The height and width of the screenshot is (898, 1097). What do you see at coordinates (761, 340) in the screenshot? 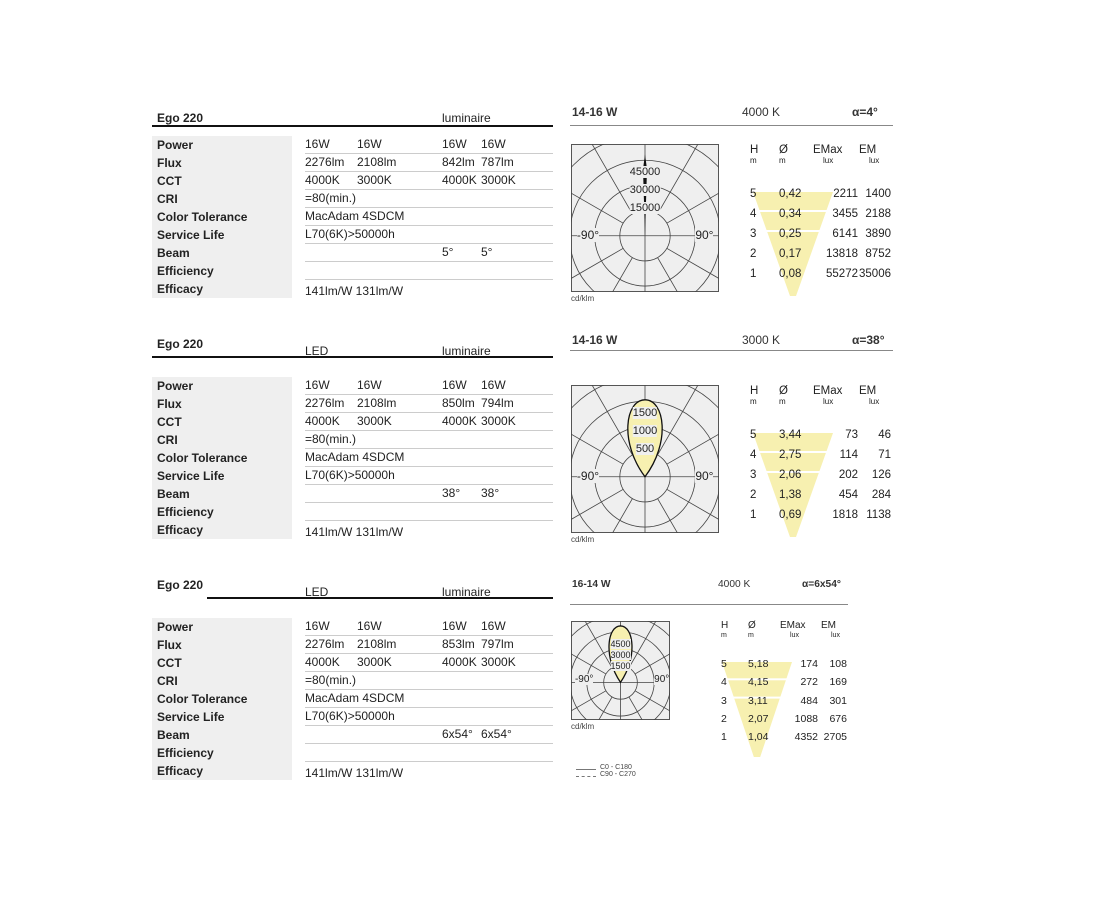
I see `photo-cct: 3000 K` at bounding box center [761, 340].